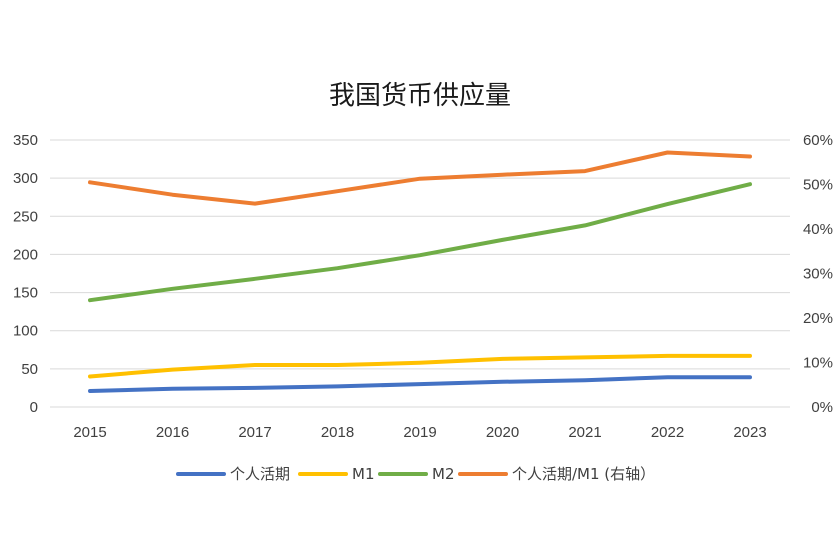  What do you see at coordinates (34, 407) in the screenshot?
I see `y-left-tick-label: 0` at bounding box center [34, 407].